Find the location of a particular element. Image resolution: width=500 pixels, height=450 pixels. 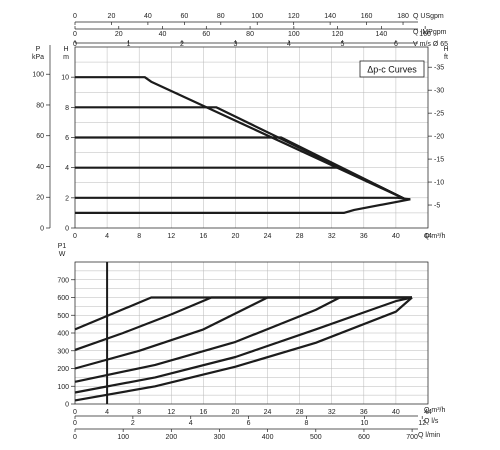

y-axis-label-ft-2: ft is located at coordinates (446, 57).